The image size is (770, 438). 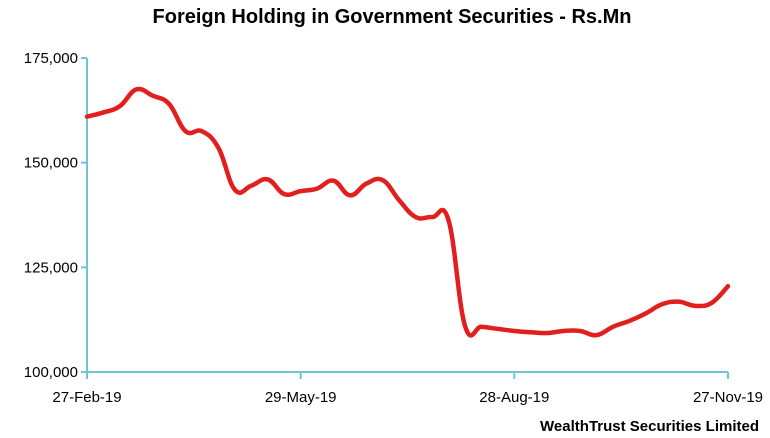 What do you see at coordinates (514, 397) in the screenshot?
I see `x-tick-label: 28-Aug-19` at bounding box center [514, 397].